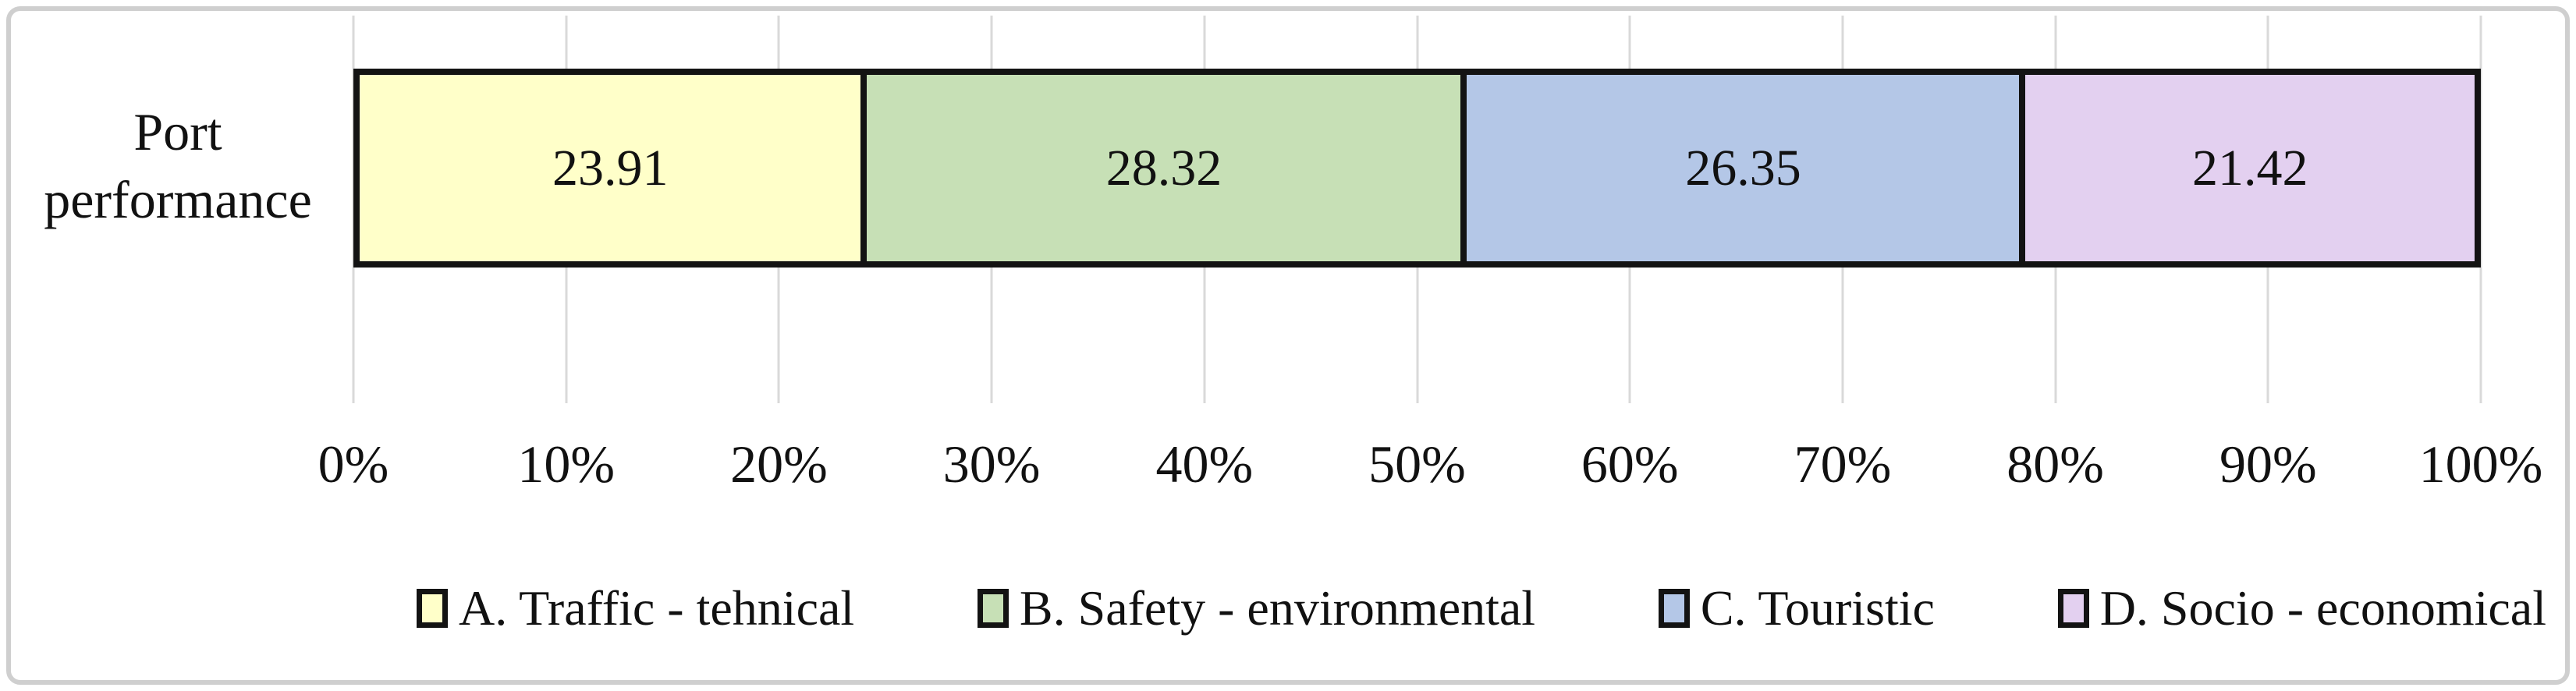 This screenshot has width=2576, height=691. Describe the element at coordinates (1743, 168) in the screenshot. I see `bar-value-label: 26.35` at that location.